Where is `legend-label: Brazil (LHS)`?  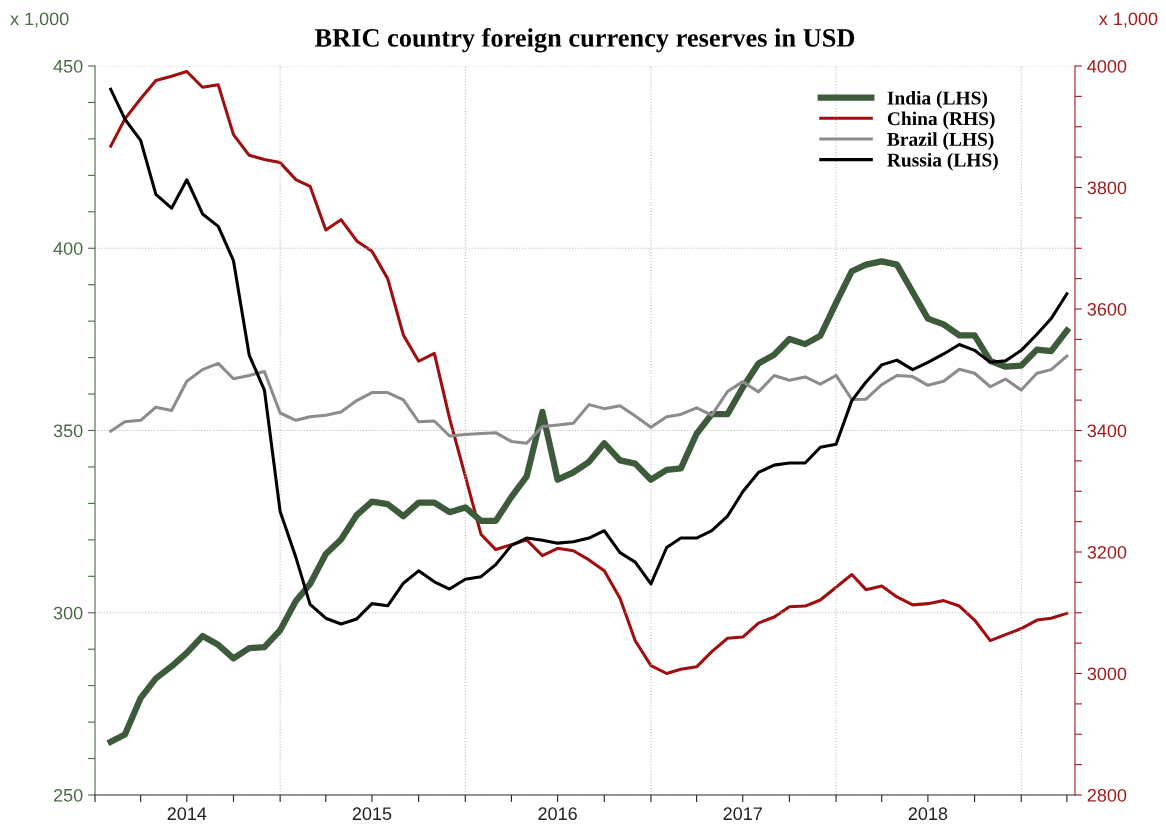 legend-label: Brazil (LHS) is located at coordinates (940, 141).